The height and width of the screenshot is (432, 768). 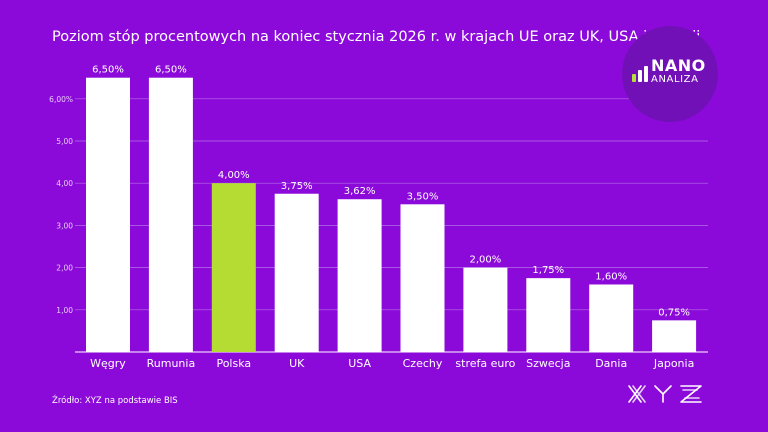 I want to click on data-label: 0,75%, so click(x=674, y=312).